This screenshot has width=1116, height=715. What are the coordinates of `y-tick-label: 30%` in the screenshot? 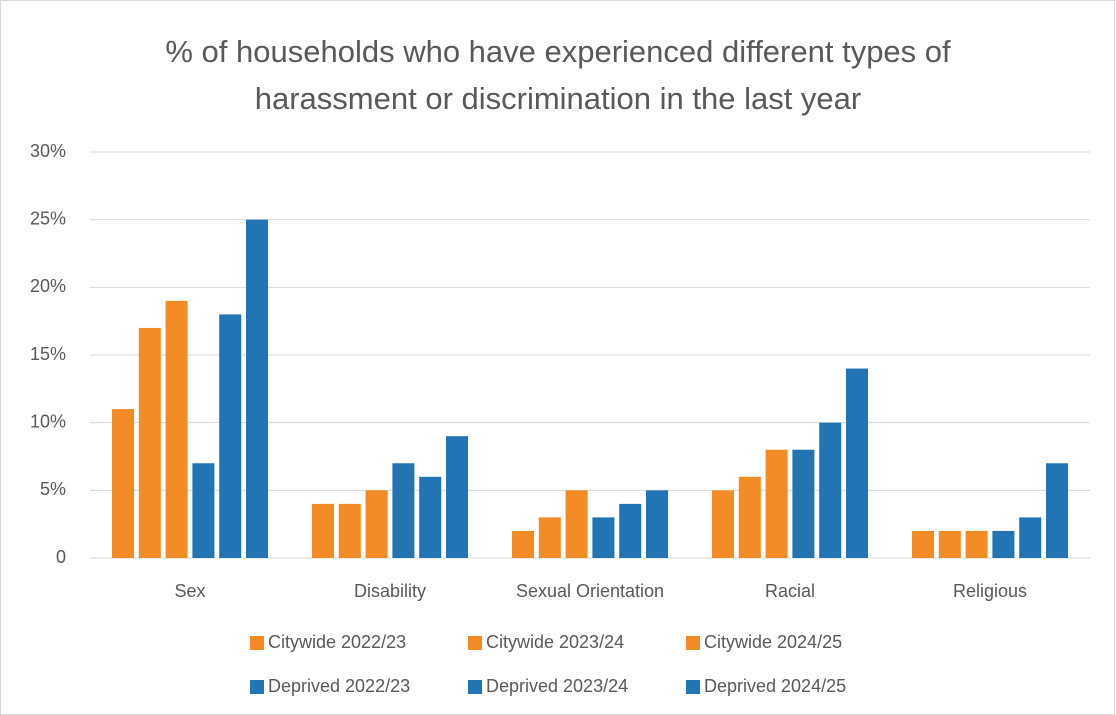 It's located at (48, 151).